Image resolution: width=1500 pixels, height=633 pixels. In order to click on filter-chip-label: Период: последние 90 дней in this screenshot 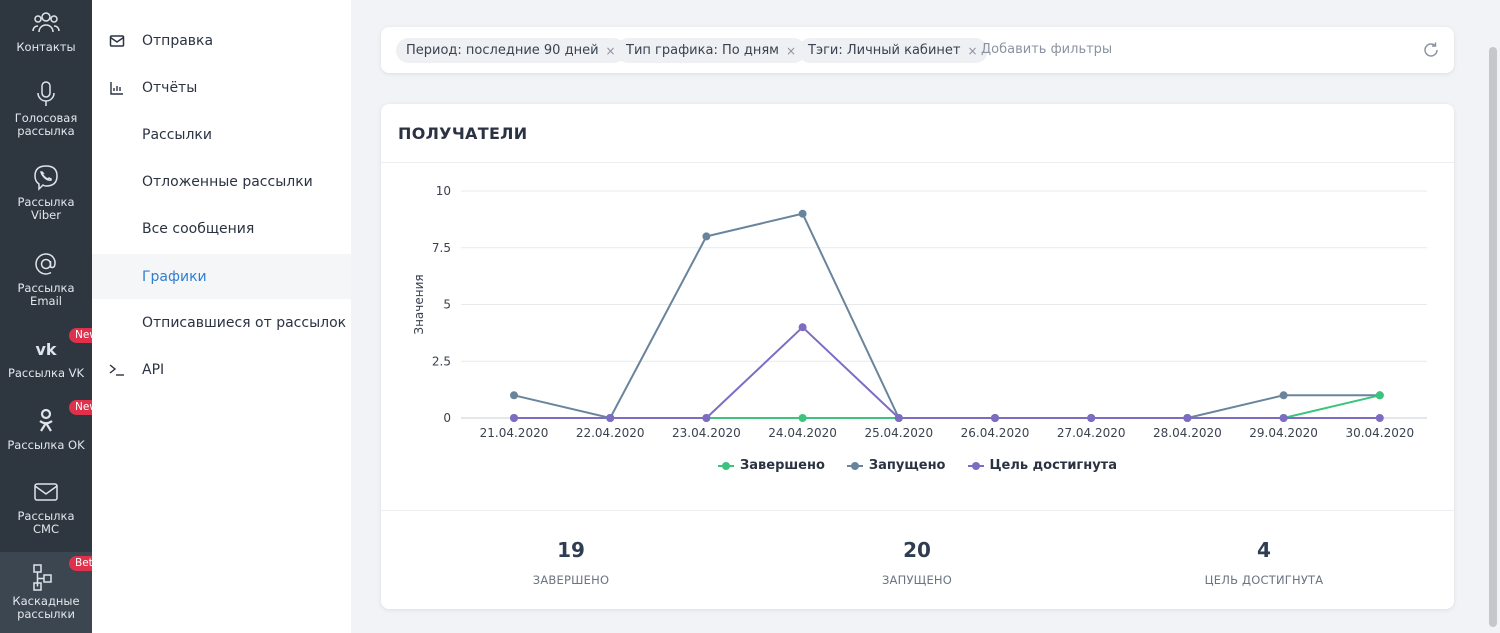, I will do `click(502, 50)`.